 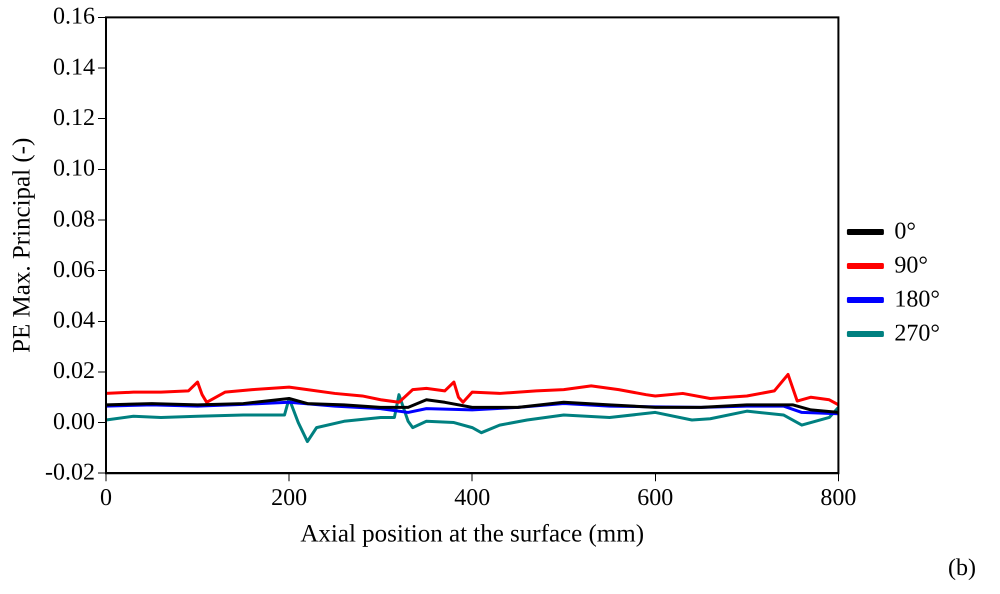 What do you see at coordinates (73, 219) in the screenshot?
I see `y-tick-label: 0.08` at bounding box center [73, 219].